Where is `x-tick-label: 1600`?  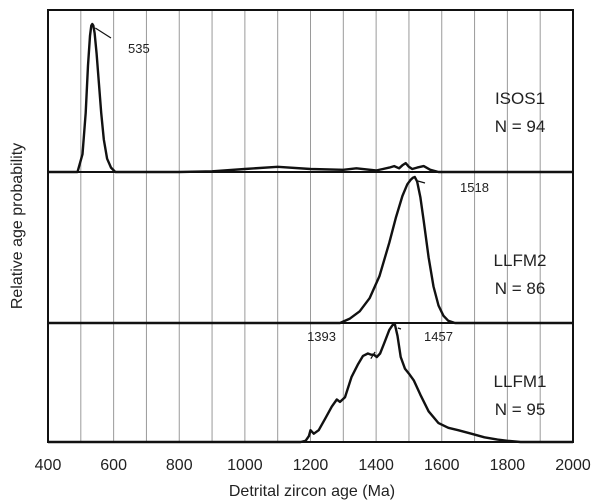 x-tick-label: 1600 is located at coordinates (442, 465).